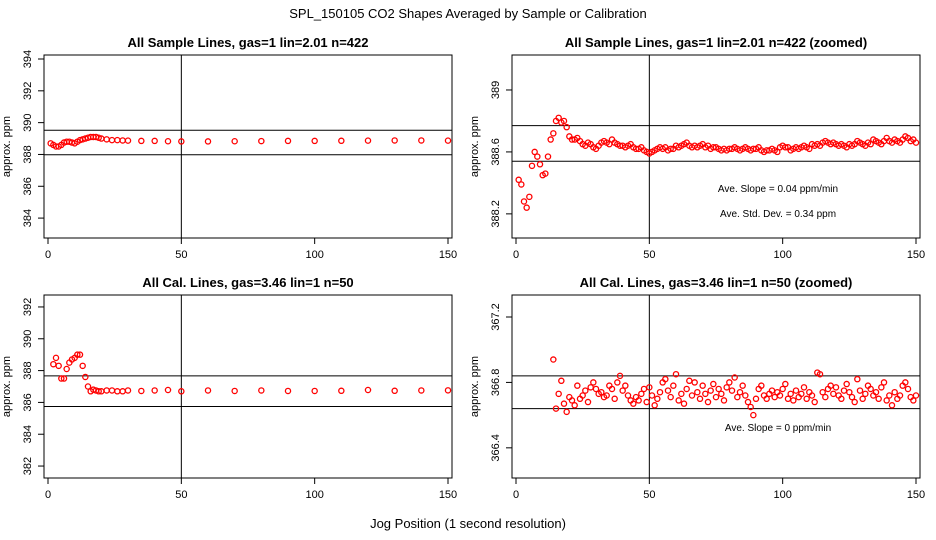 The image size is (936, 540). I want to click on panel-annotation: Ave. Slope = 0.04 ppm/min, so click(778, 189).